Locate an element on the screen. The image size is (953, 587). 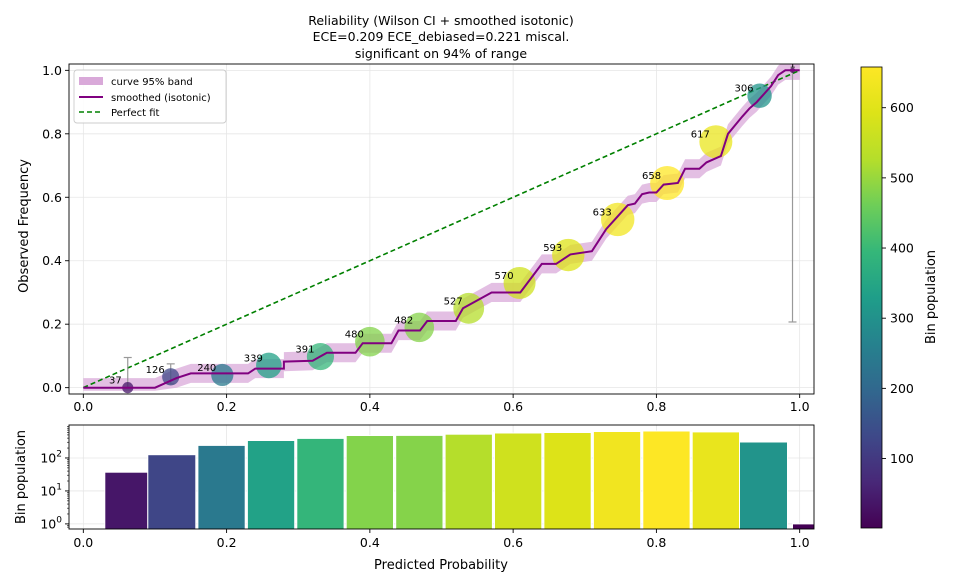
histogram-x-tick-label: 0.4 is located at coordinates (370, 542).